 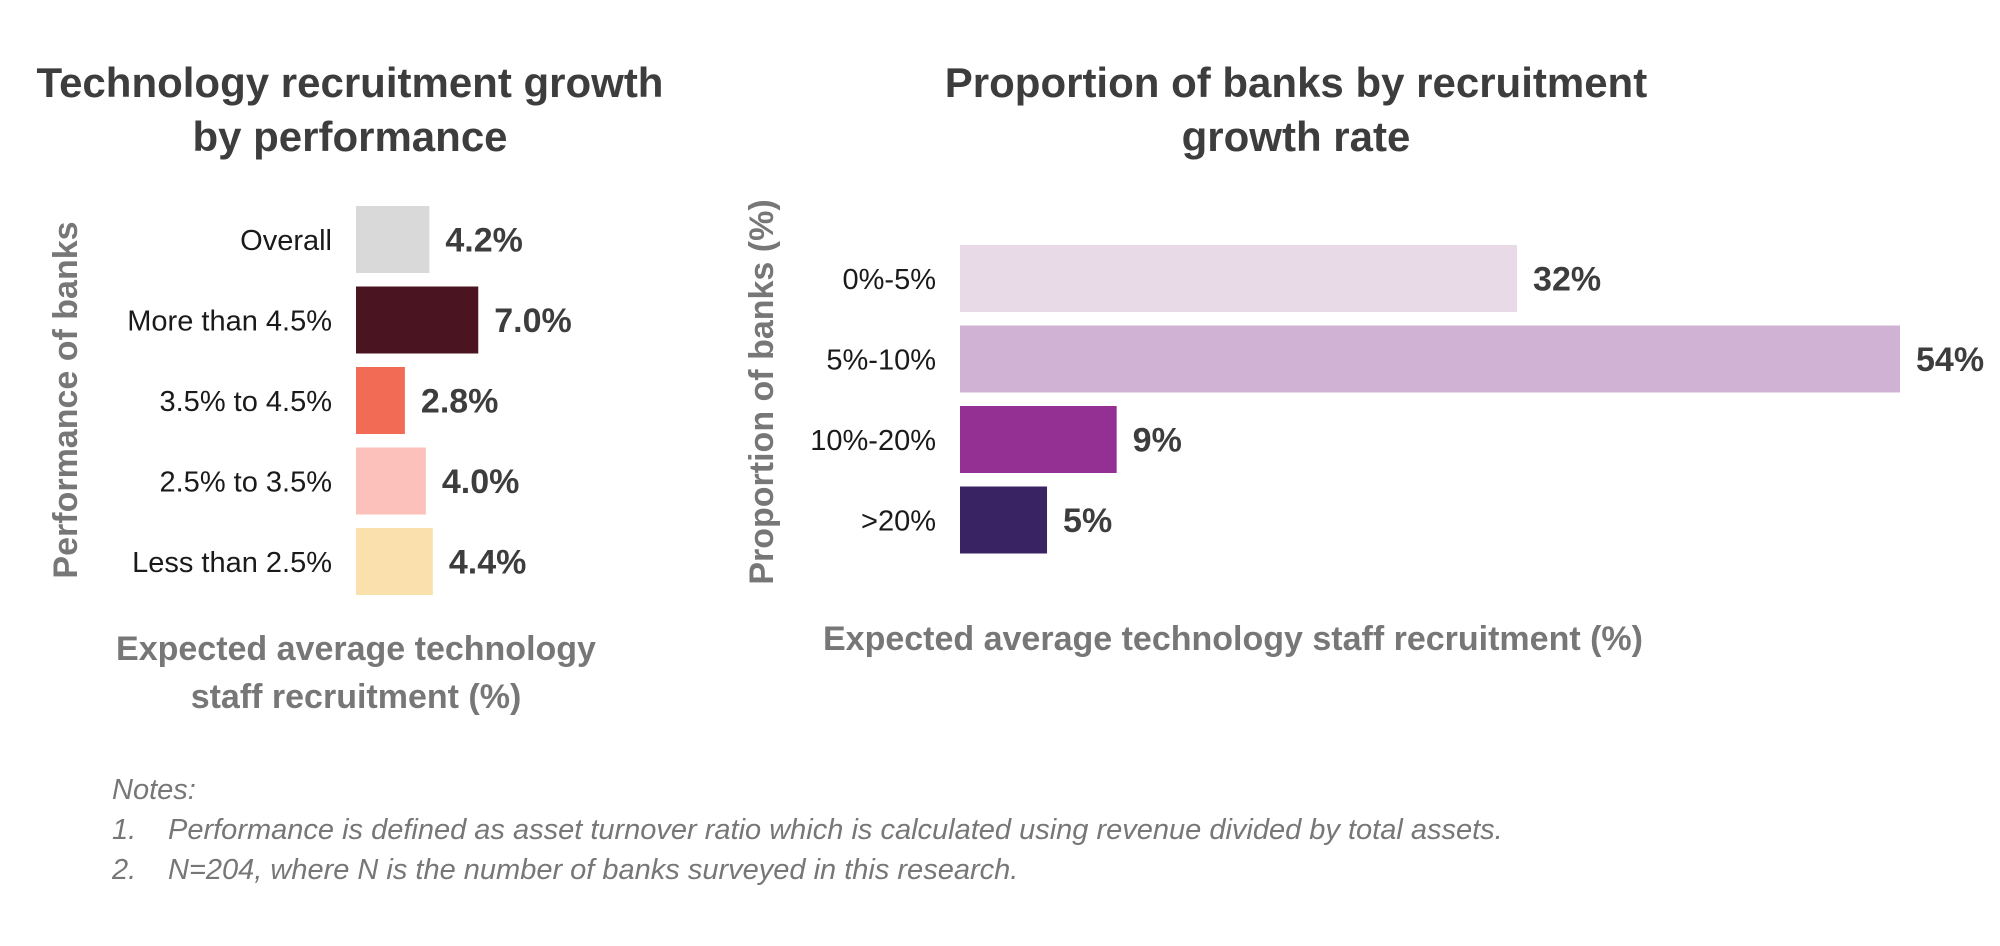 What do you see at coordinates (246, 402) in the screenshot?
I see `left-category-label: 3.5% to 4.5%` at bounding box center [246, 402].